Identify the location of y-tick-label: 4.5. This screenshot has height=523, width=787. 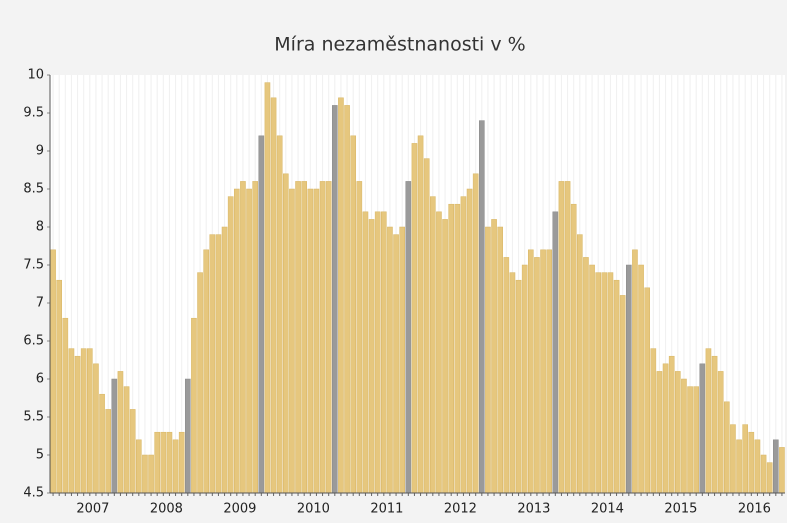
(33, 493).